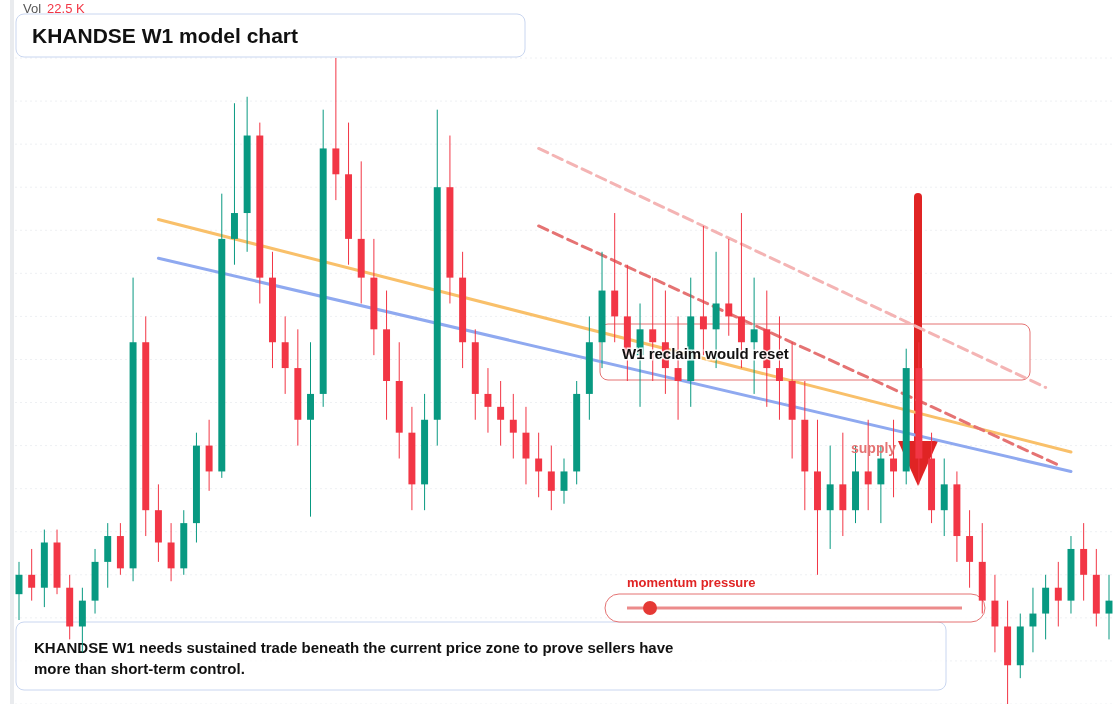  I want to click on chart-title: KHANDSE W1 model chart, so click(165, 35).